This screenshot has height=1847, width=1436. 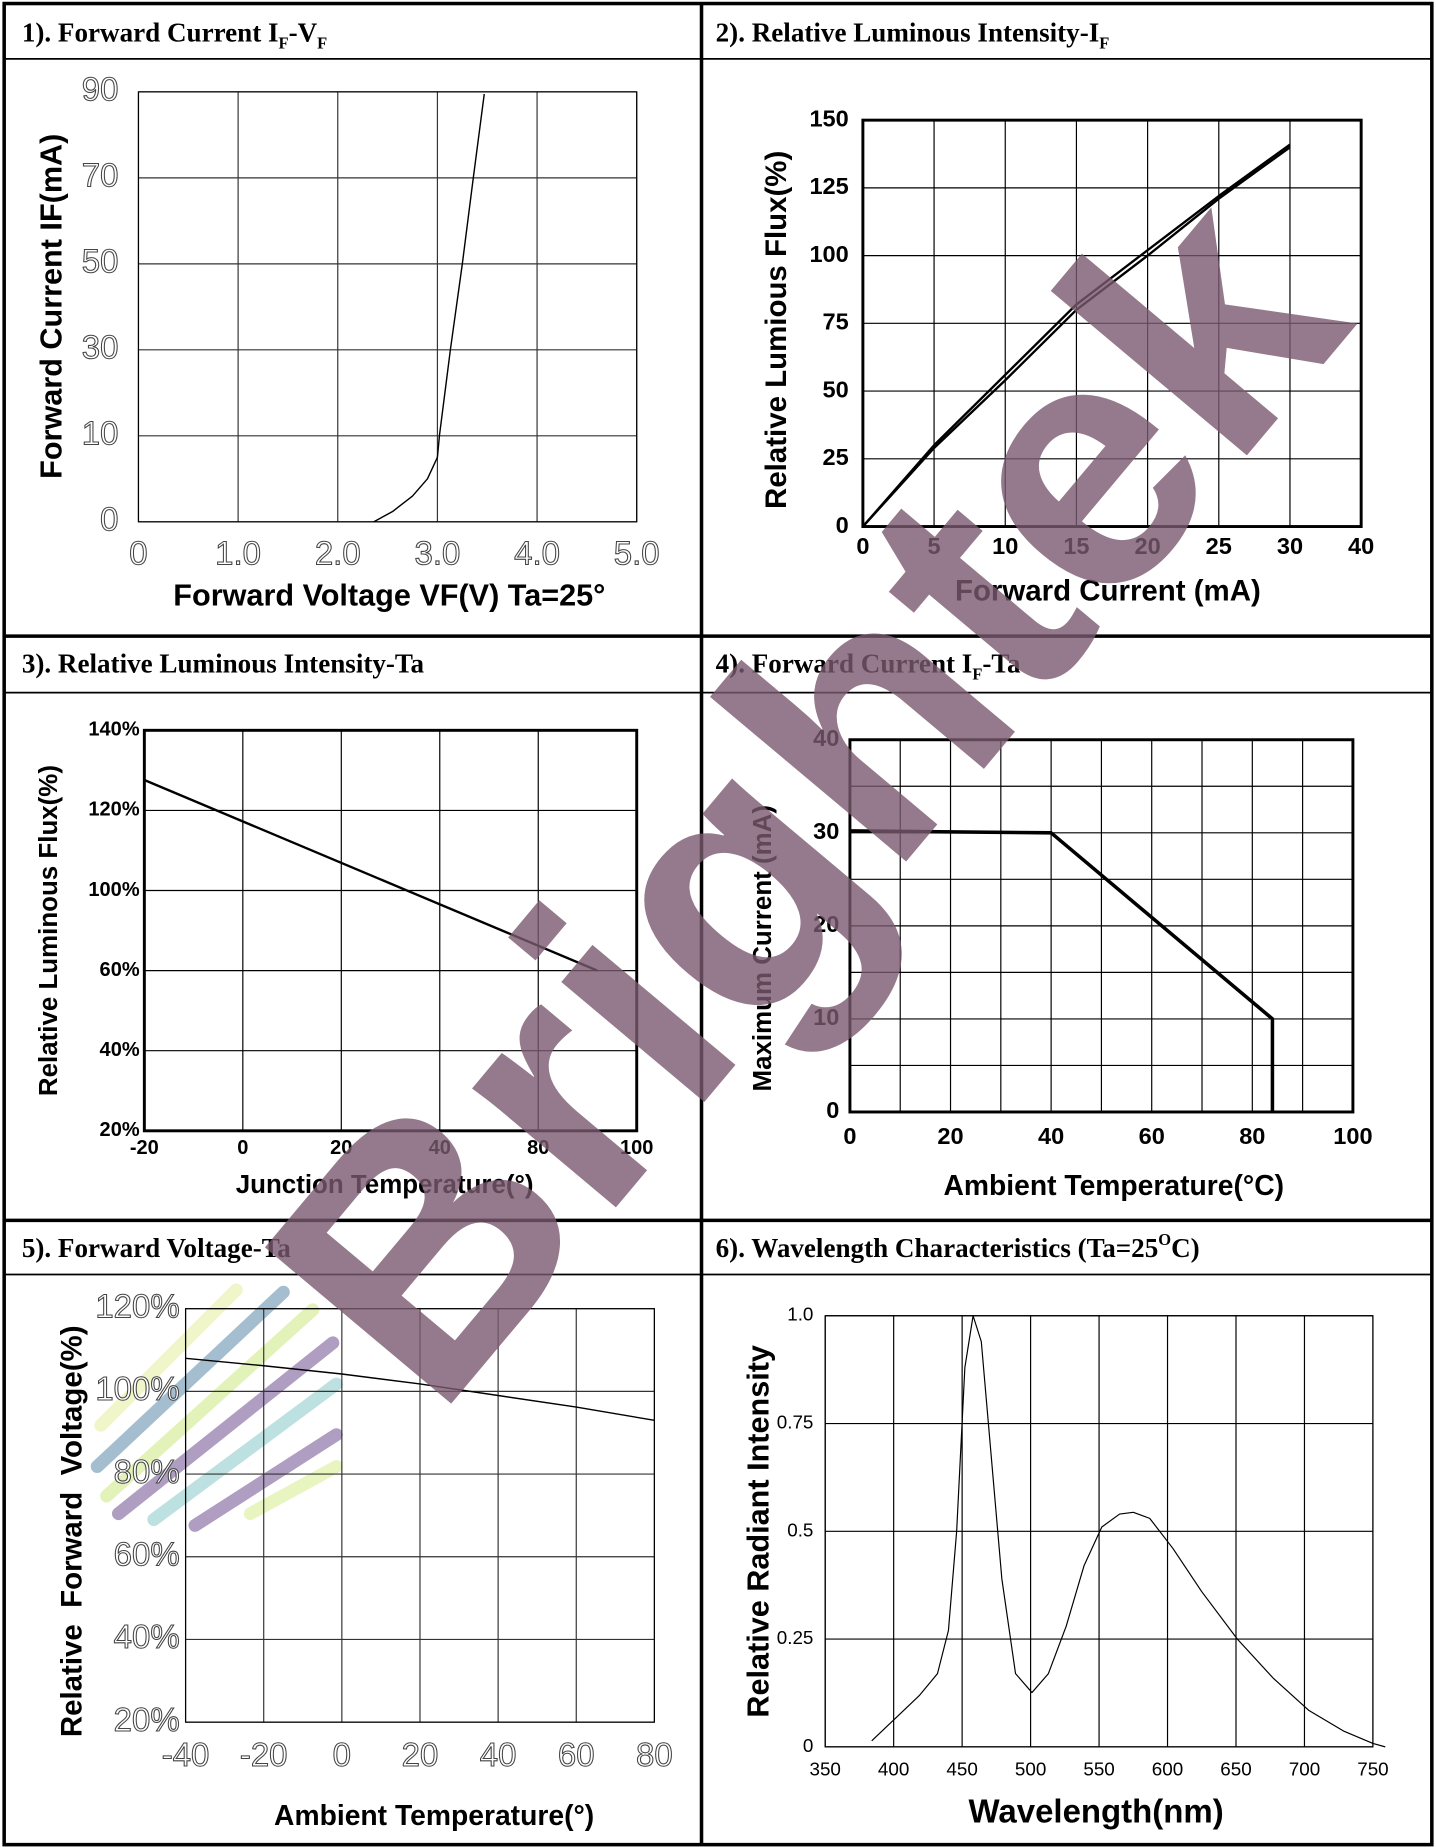 What do you see at coordinates (437, 553) in the screenshot?
I see `x-tick-label: 3.0` at bounding box center [437, 553].